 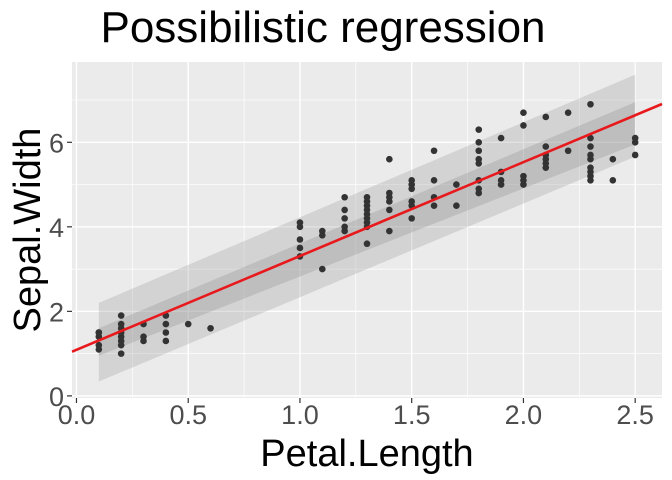 I want to click on x-tick-label: 2.5, so click(x=635, y=415).